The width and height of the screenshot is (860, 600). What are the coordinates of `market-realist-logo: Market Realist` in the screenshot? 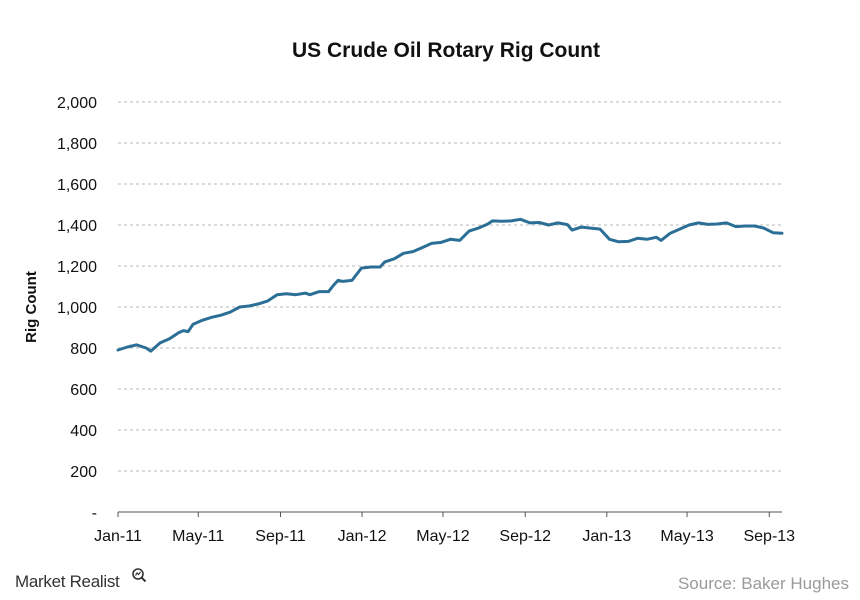 It's located at (81, 579).